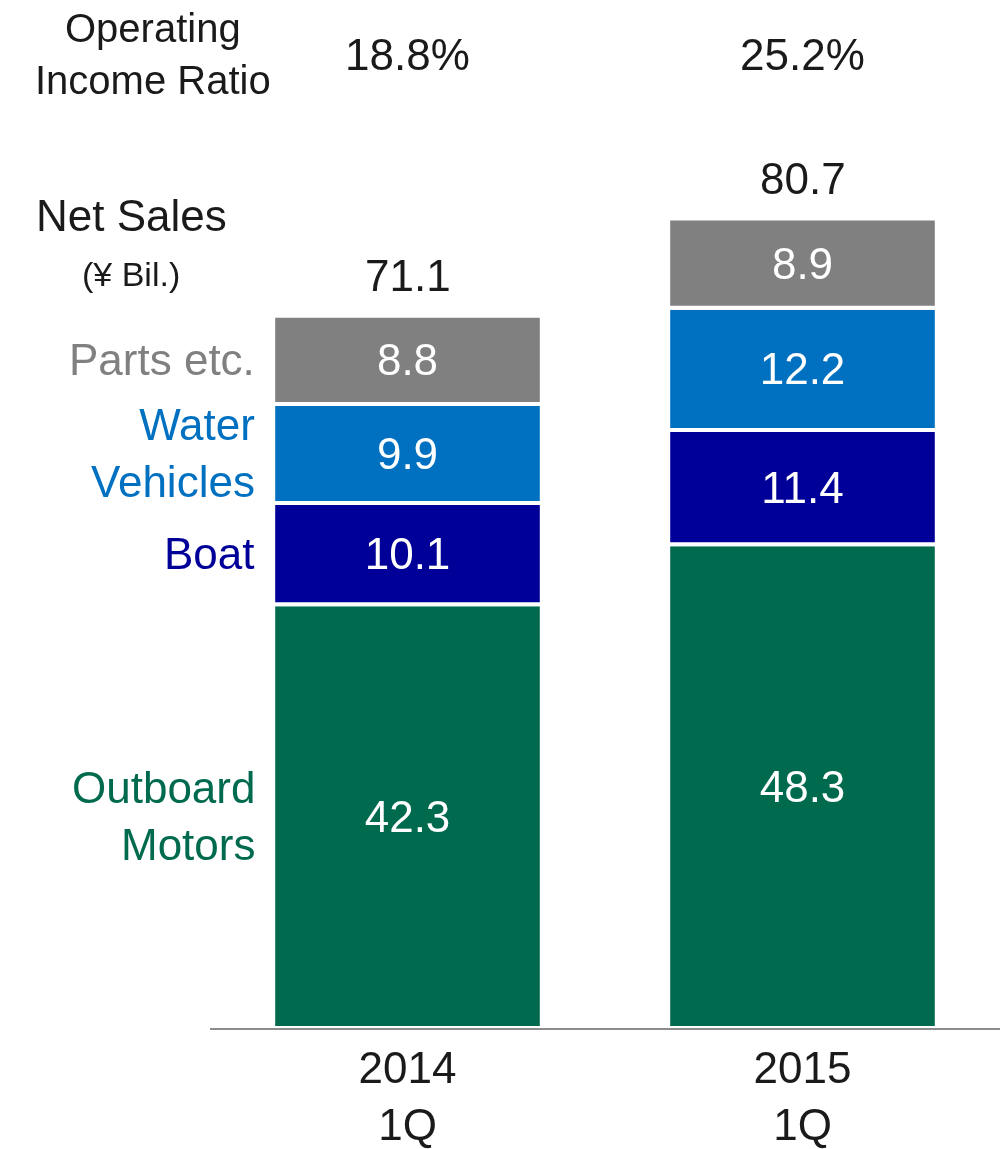  I want to click on series-label: Water Vehicles, so click(173, 453).